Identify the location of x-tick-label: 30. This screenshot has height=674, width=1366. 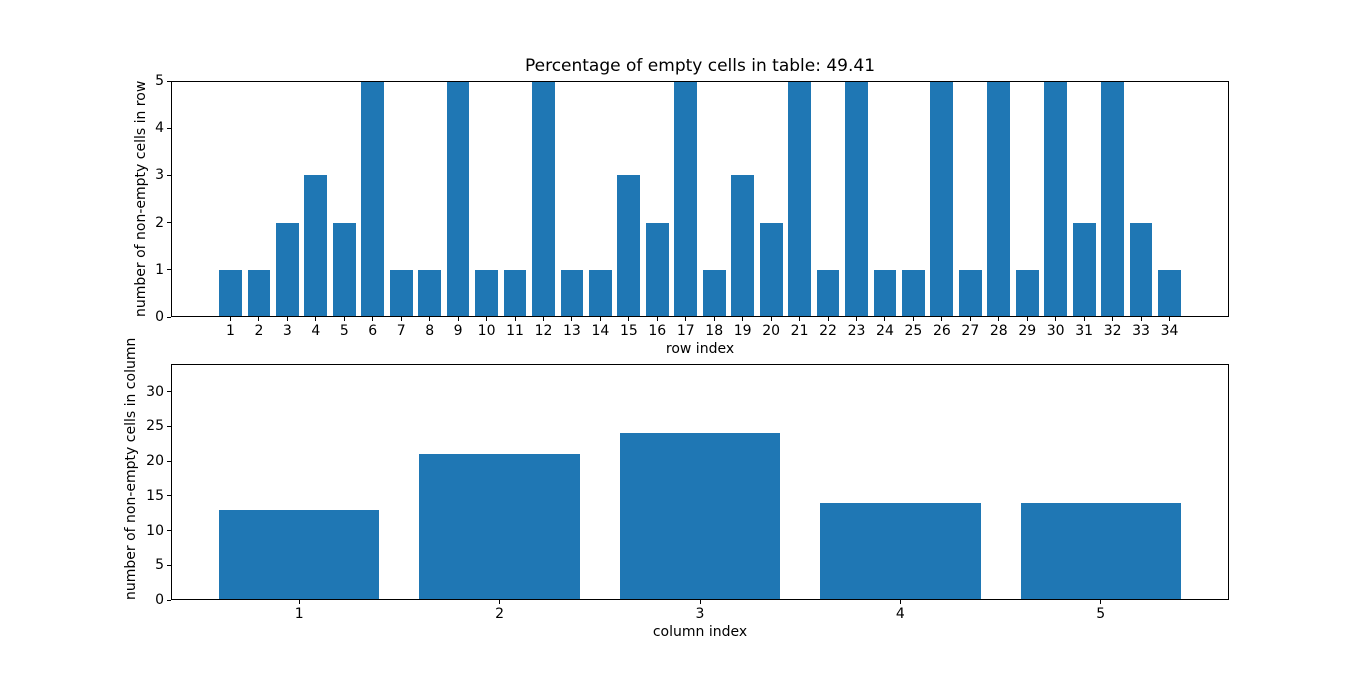
(1055, 331).